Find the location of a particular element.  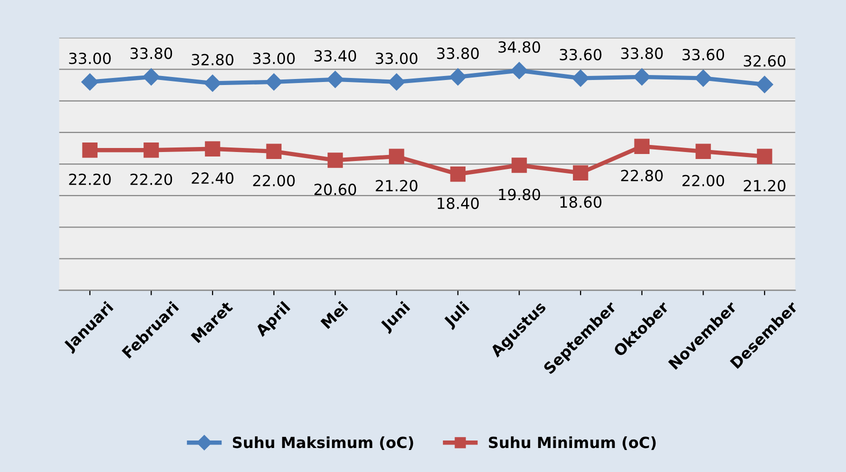

data-label: 19.80 is located at coordinates (519, 194).